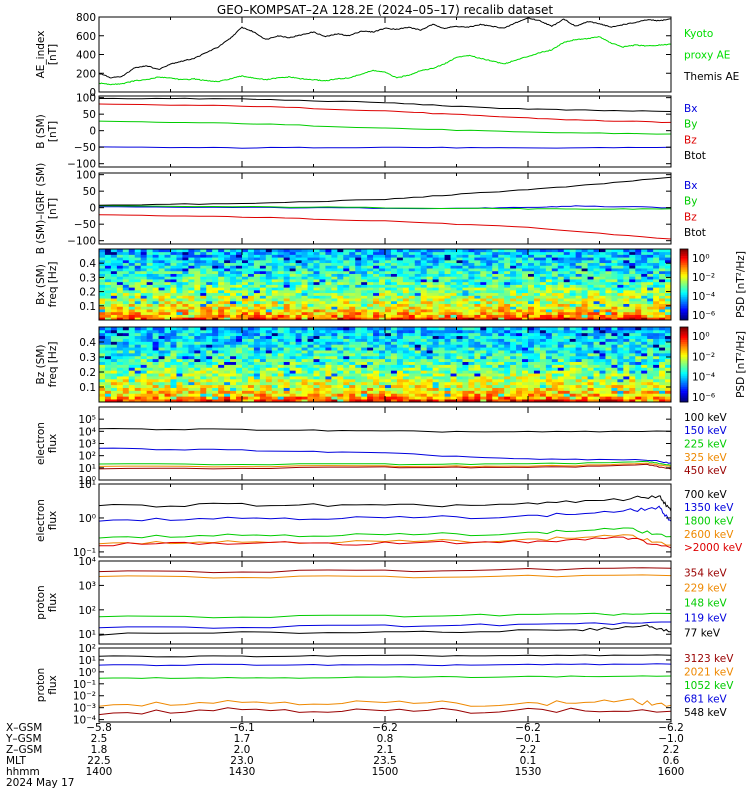 The image size is (750, 800). Describe the element at coordinates (698, 34) in the screenshot. I see `legend-entry: Kyoto` at that location.